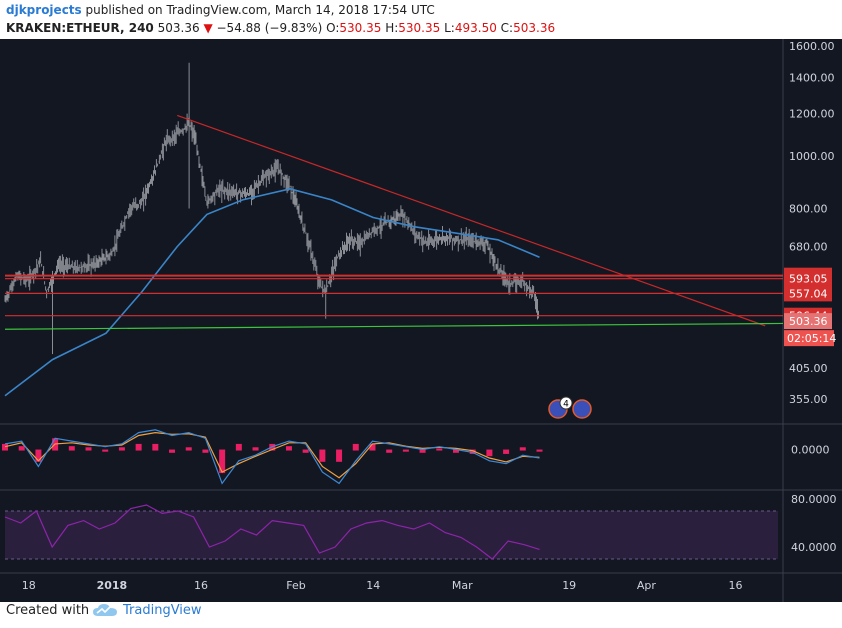 Image resolution: width=842 pixels, height=628 pixels. What do you see at coordinates (162, 610) in the screenshot?
I see `tradingview-brand-link: TradingView` at bounding box center [162, 610].